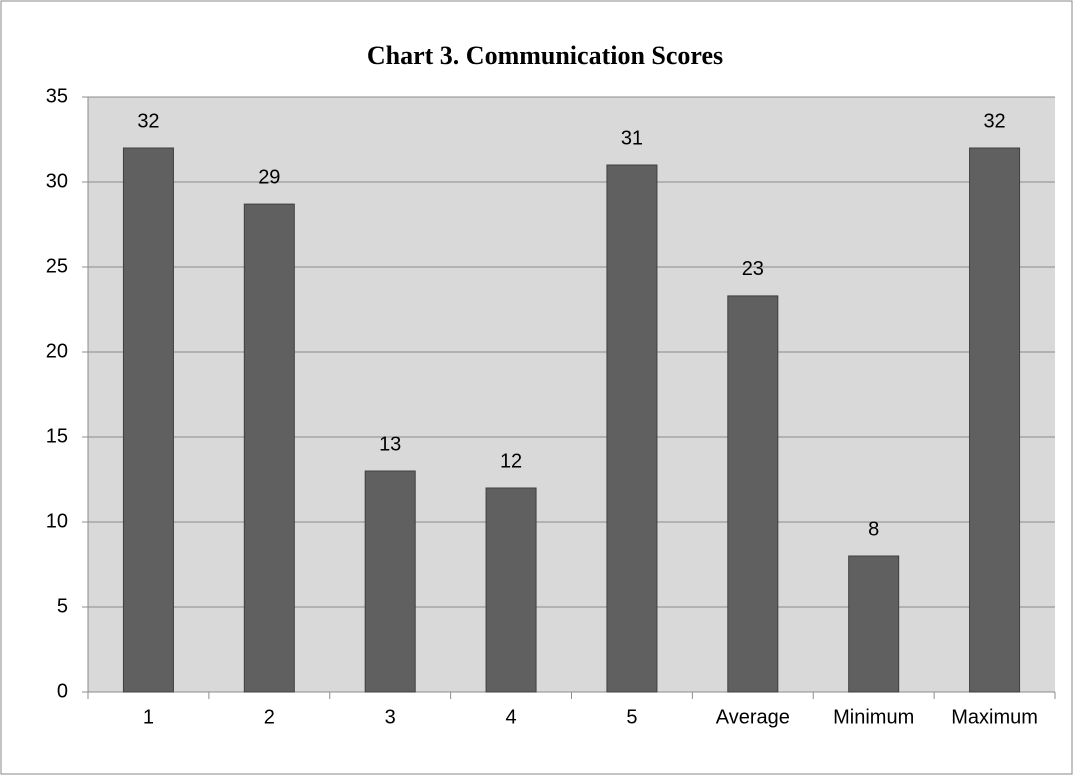  I want to click on x-tick-label: Maximum, so click(994, 717).